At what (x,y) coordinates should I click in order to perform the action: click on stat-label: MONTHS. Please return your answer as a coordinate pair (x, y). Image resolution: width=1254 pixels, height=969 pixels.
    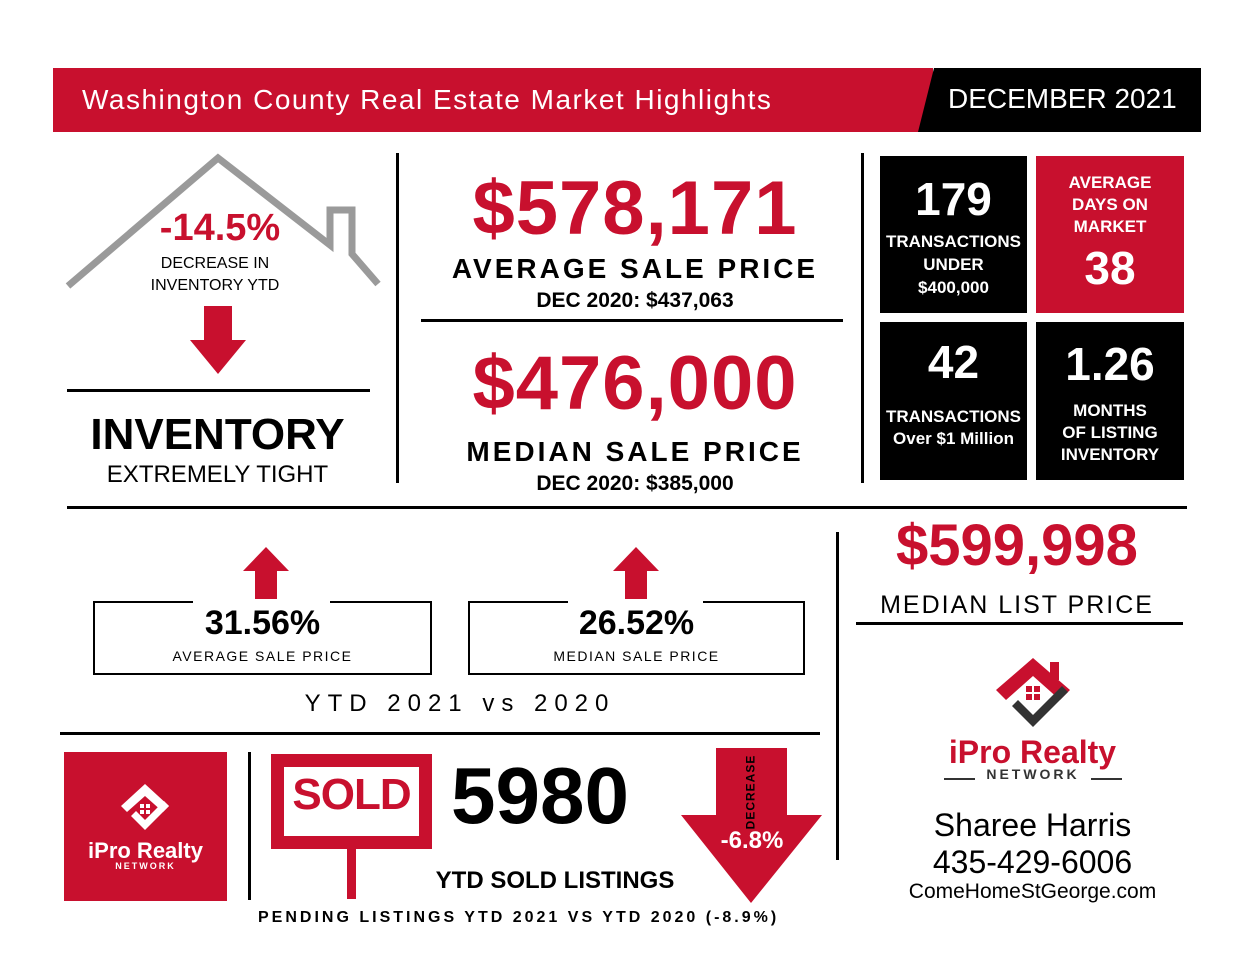
    Looking at the image, I should click on (1110, 410).